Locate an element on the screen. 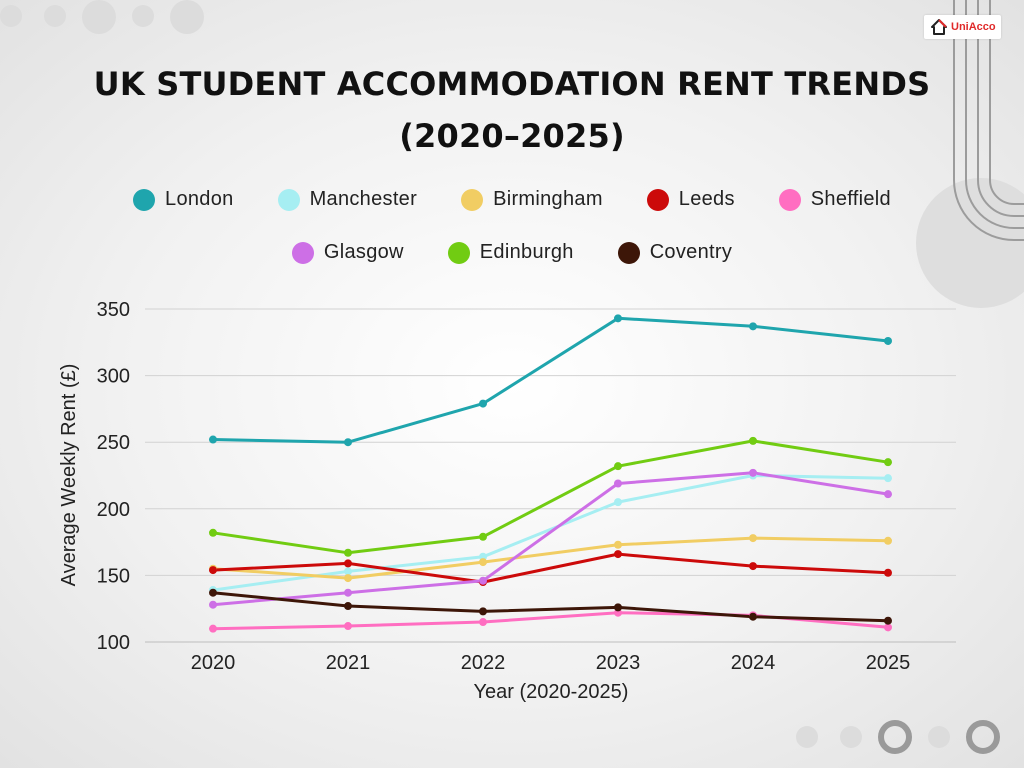 This screenshot has width=1024, height=768. series-line-birmingham is located at coordinates (550, 558).